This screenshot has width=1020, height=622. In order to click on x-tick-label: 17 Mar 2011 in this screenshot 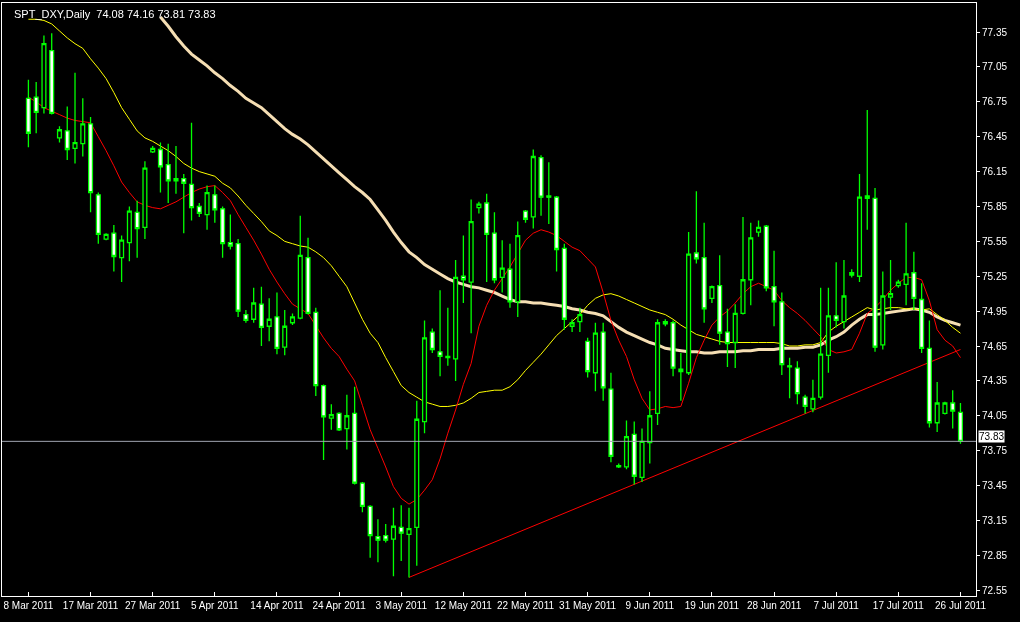, I will do `click(90, 605)`.